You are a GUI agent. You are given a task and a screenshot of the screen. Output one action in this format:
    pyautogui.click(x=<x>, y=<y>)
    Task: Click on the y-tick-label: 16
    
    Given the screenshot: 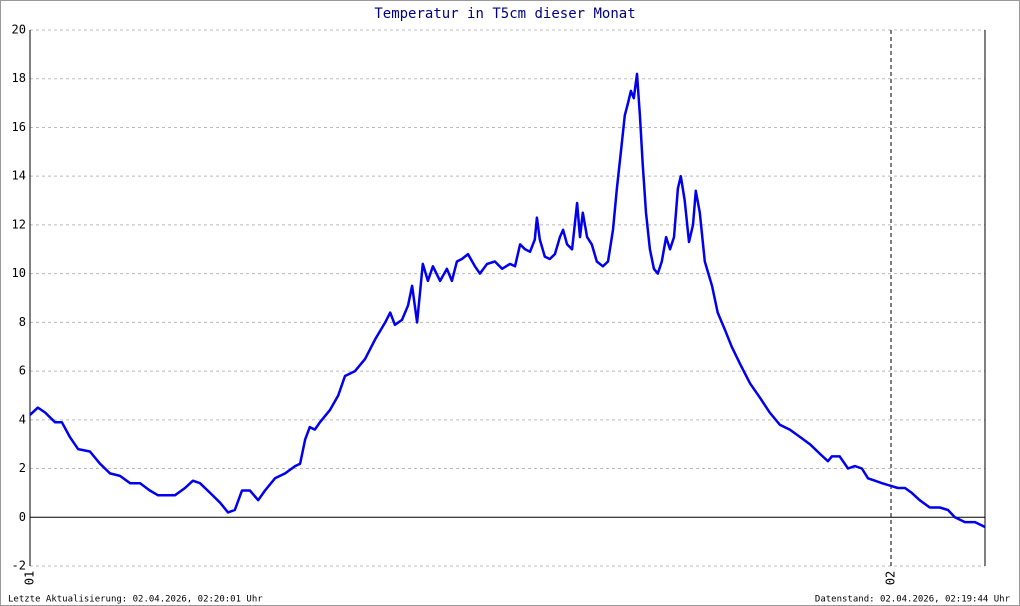 What is the action you would take?
    pyautogui.click(x=19, y=127)
    